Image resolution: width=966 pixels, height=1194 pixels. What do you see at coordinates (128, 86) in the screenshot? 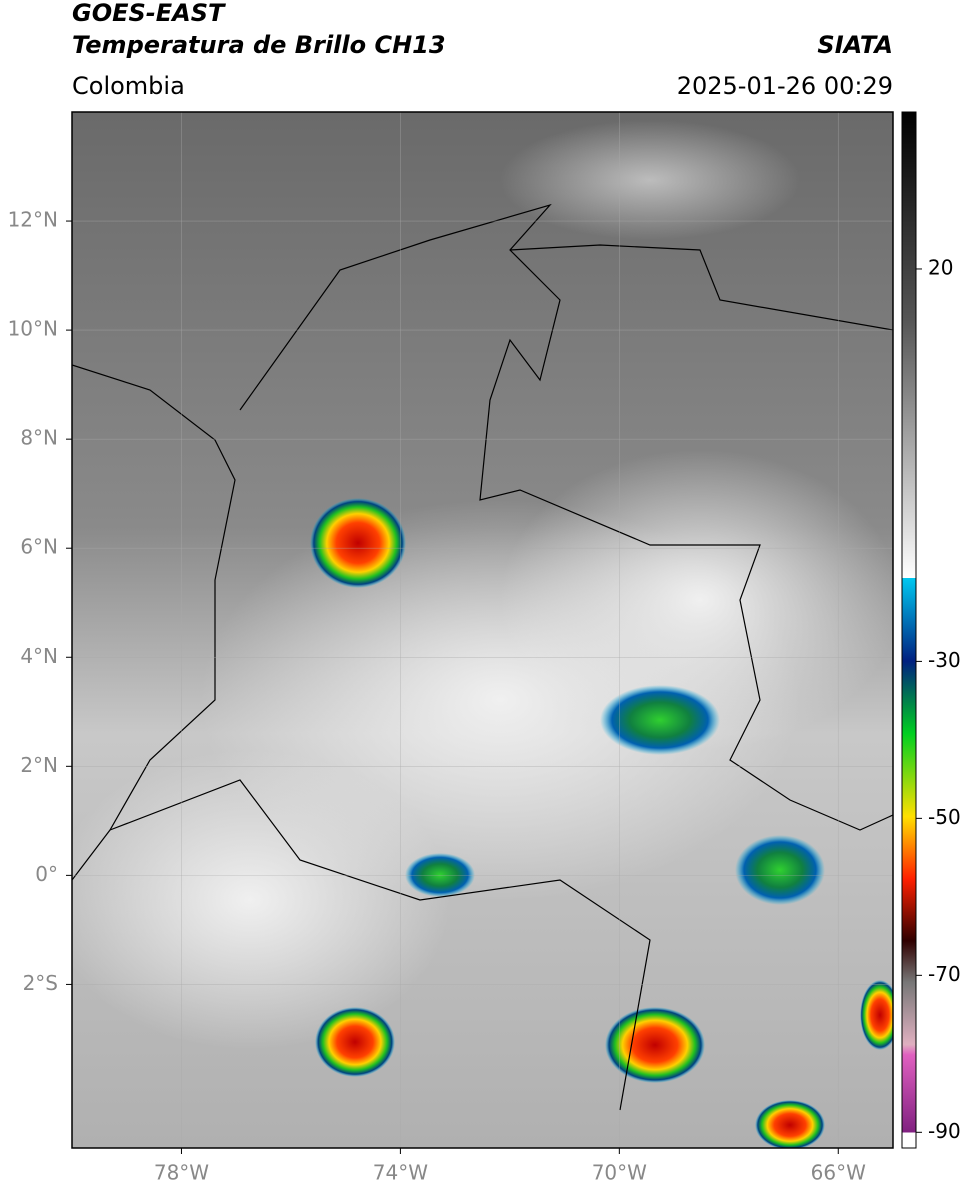
I see `region: Colombia` at bounding box center [128, 86].